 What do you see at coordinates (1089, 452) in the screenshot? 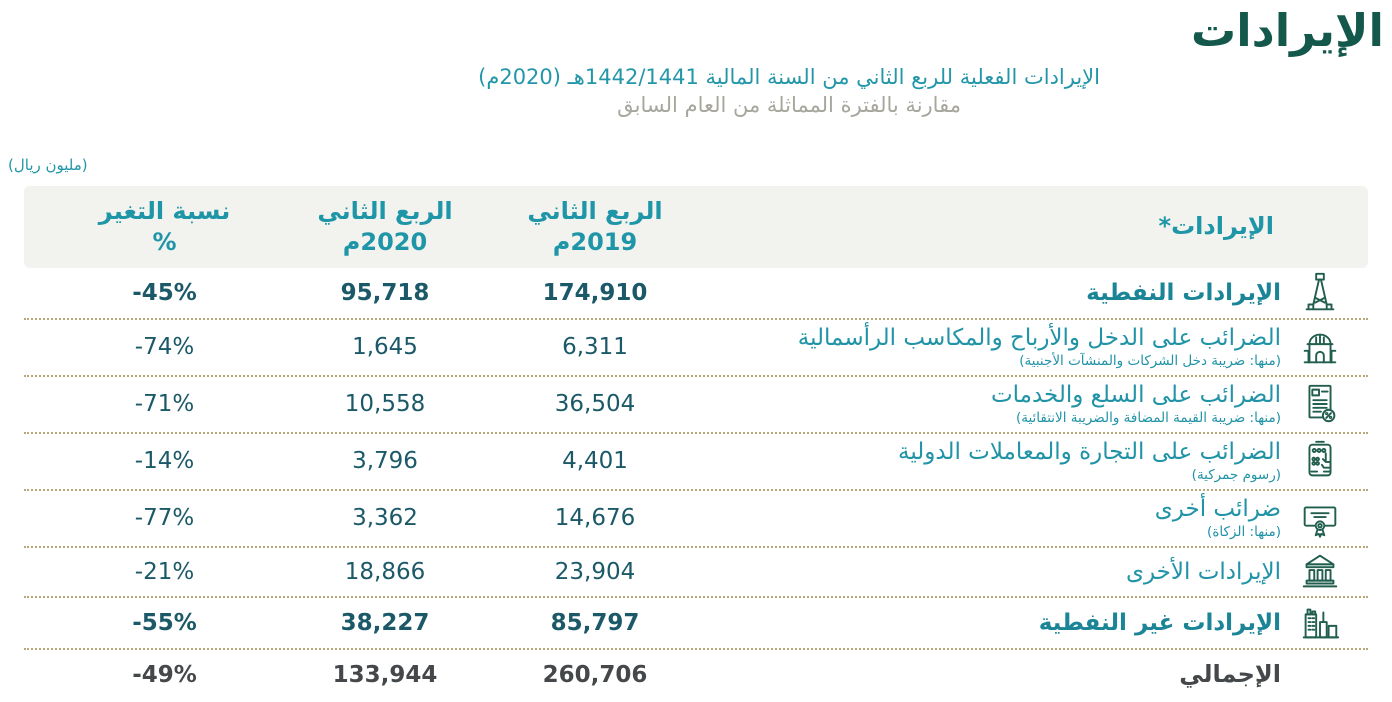
I see `row-label: الضرائب على التجارة والمعاملات الدولية` at bounding box center [1089, 452].